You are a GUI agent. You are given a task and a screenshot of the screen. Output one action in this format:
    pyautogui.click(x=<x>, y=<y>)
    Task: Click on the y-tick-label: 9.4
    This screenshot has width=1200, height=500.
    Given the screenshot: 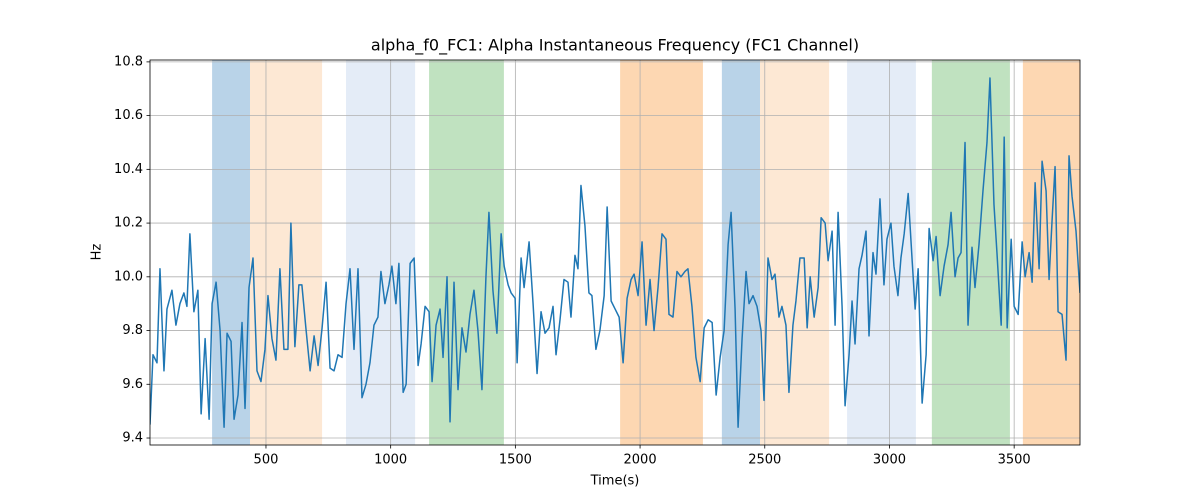 What is the action you would take?
    pyautogui.click(x=132, y=438)
    